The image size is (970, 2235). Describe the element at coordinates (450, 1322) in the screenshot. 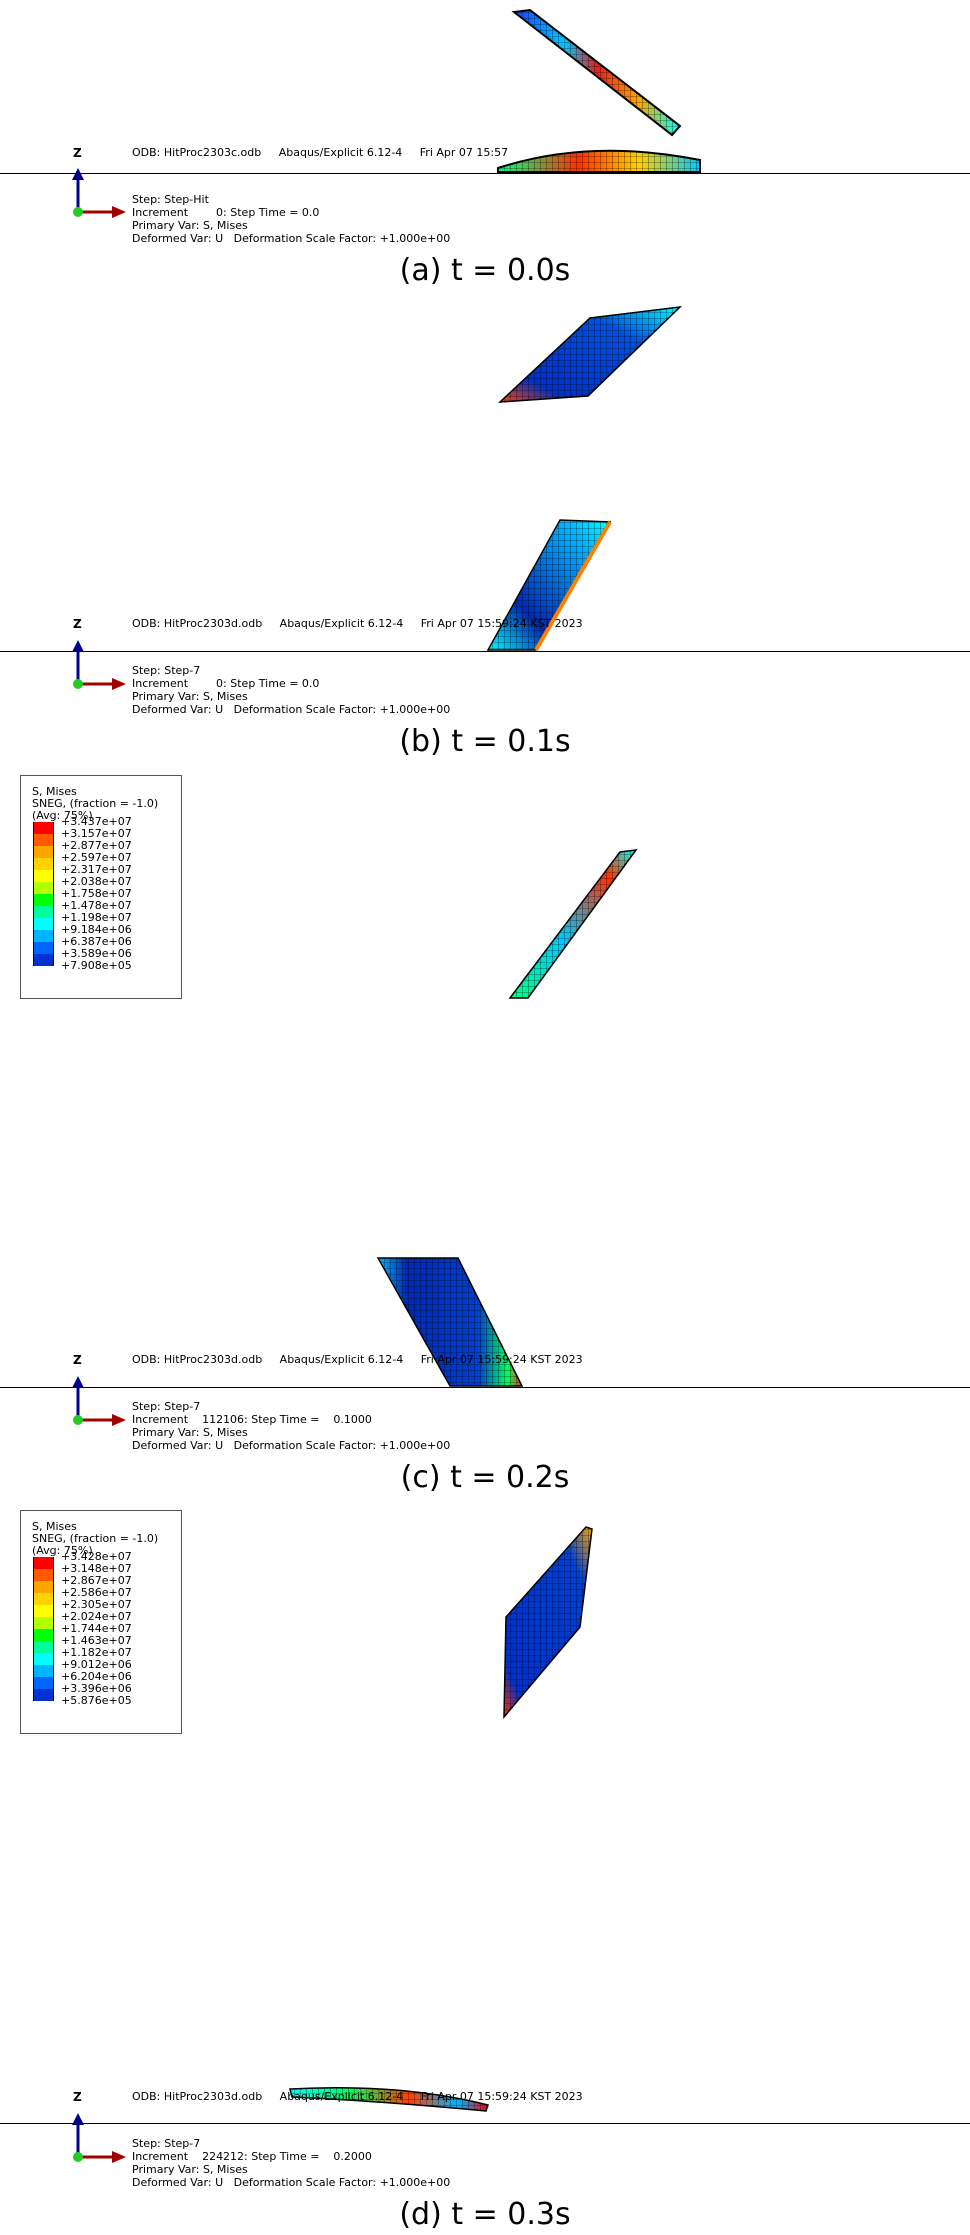

I see `plate-c-lower` at that location.